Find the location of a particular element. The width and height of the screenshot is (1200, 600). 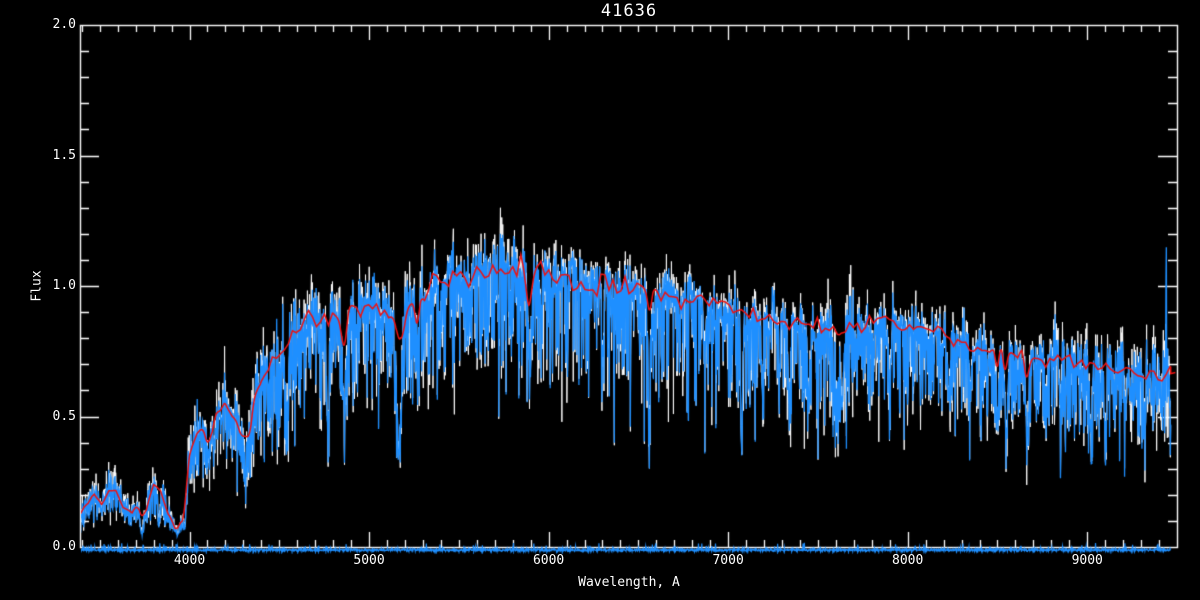

y-tick-label: 1.5 is located at coordinates (64, 155).